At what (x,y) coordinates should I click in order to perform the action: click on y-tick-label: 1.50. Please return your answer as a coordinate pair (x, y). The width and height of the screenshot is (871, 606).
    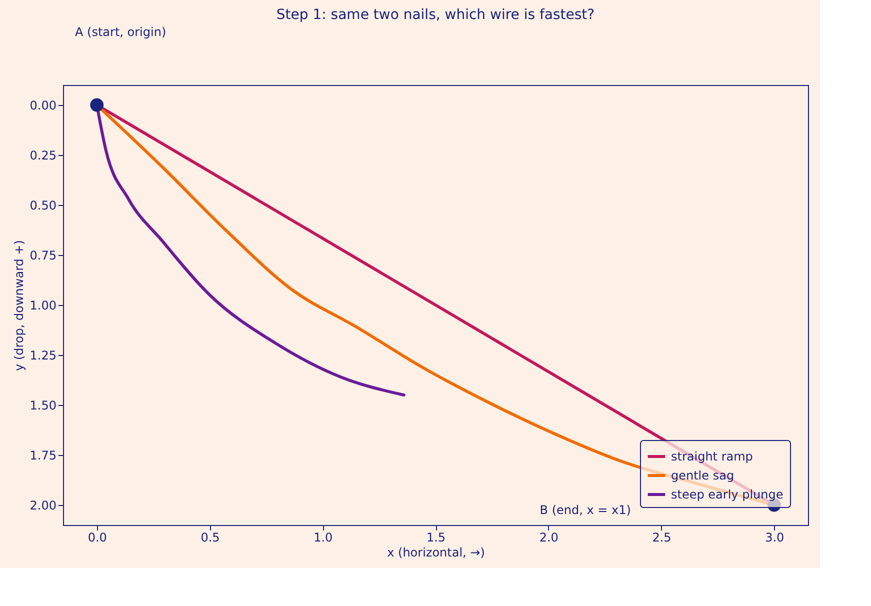
    Looking at the image, I should click on (43, 405).